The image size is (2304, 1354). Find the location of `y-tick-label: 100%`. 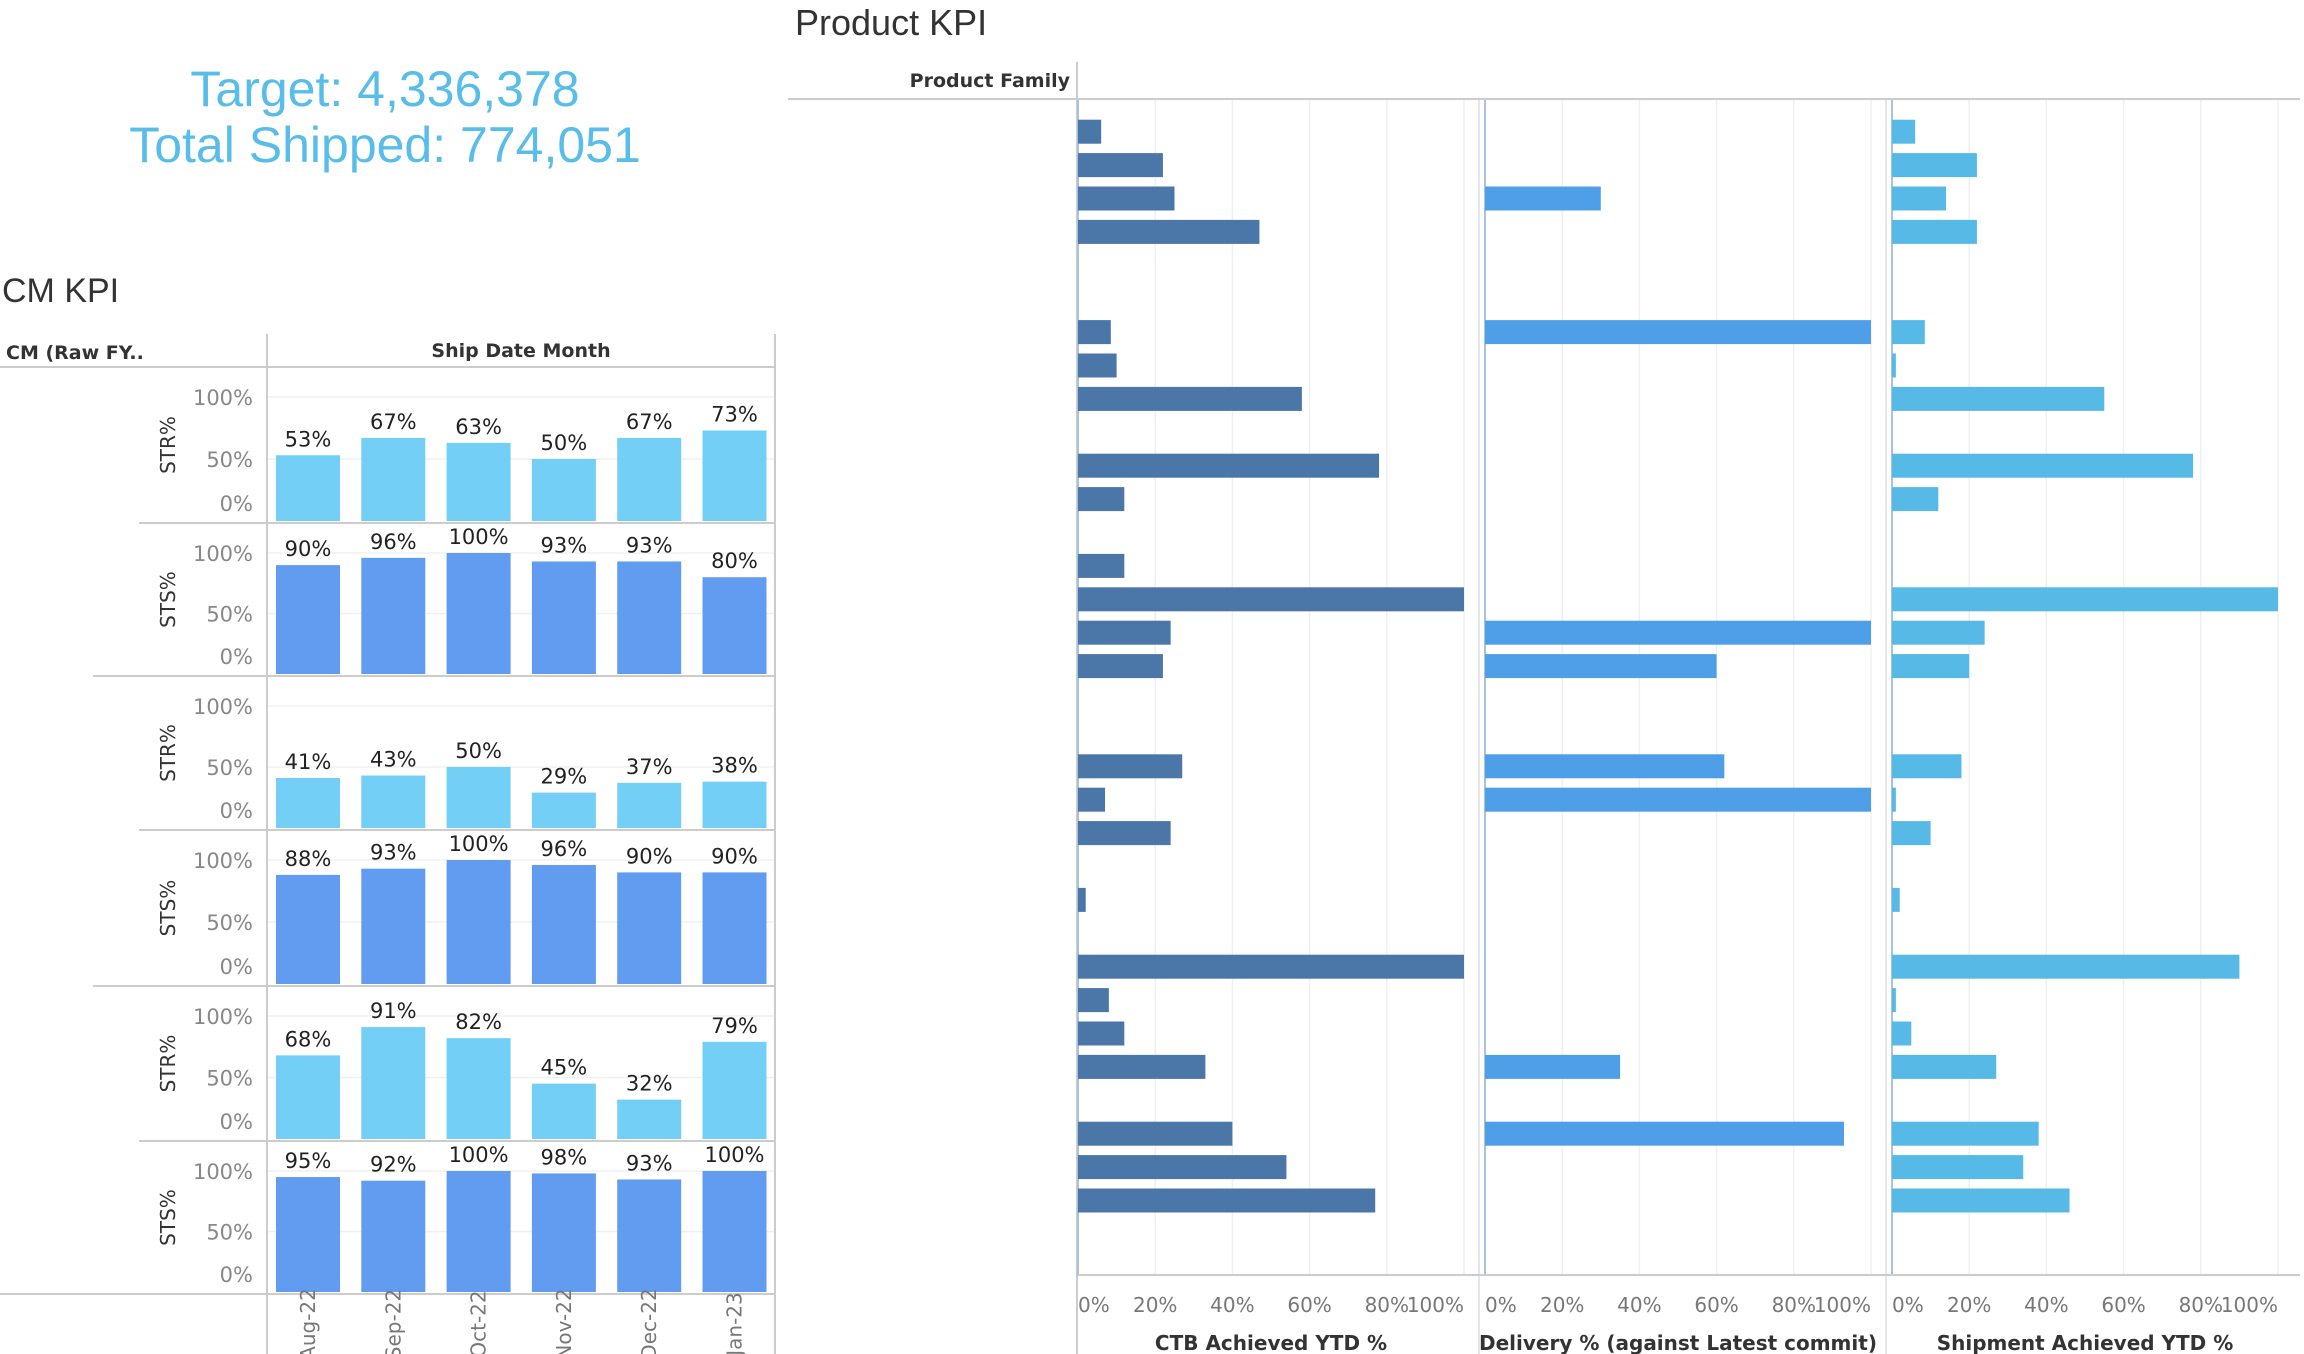

y-tick-label: 100% is located at coordinates (223, 1172).